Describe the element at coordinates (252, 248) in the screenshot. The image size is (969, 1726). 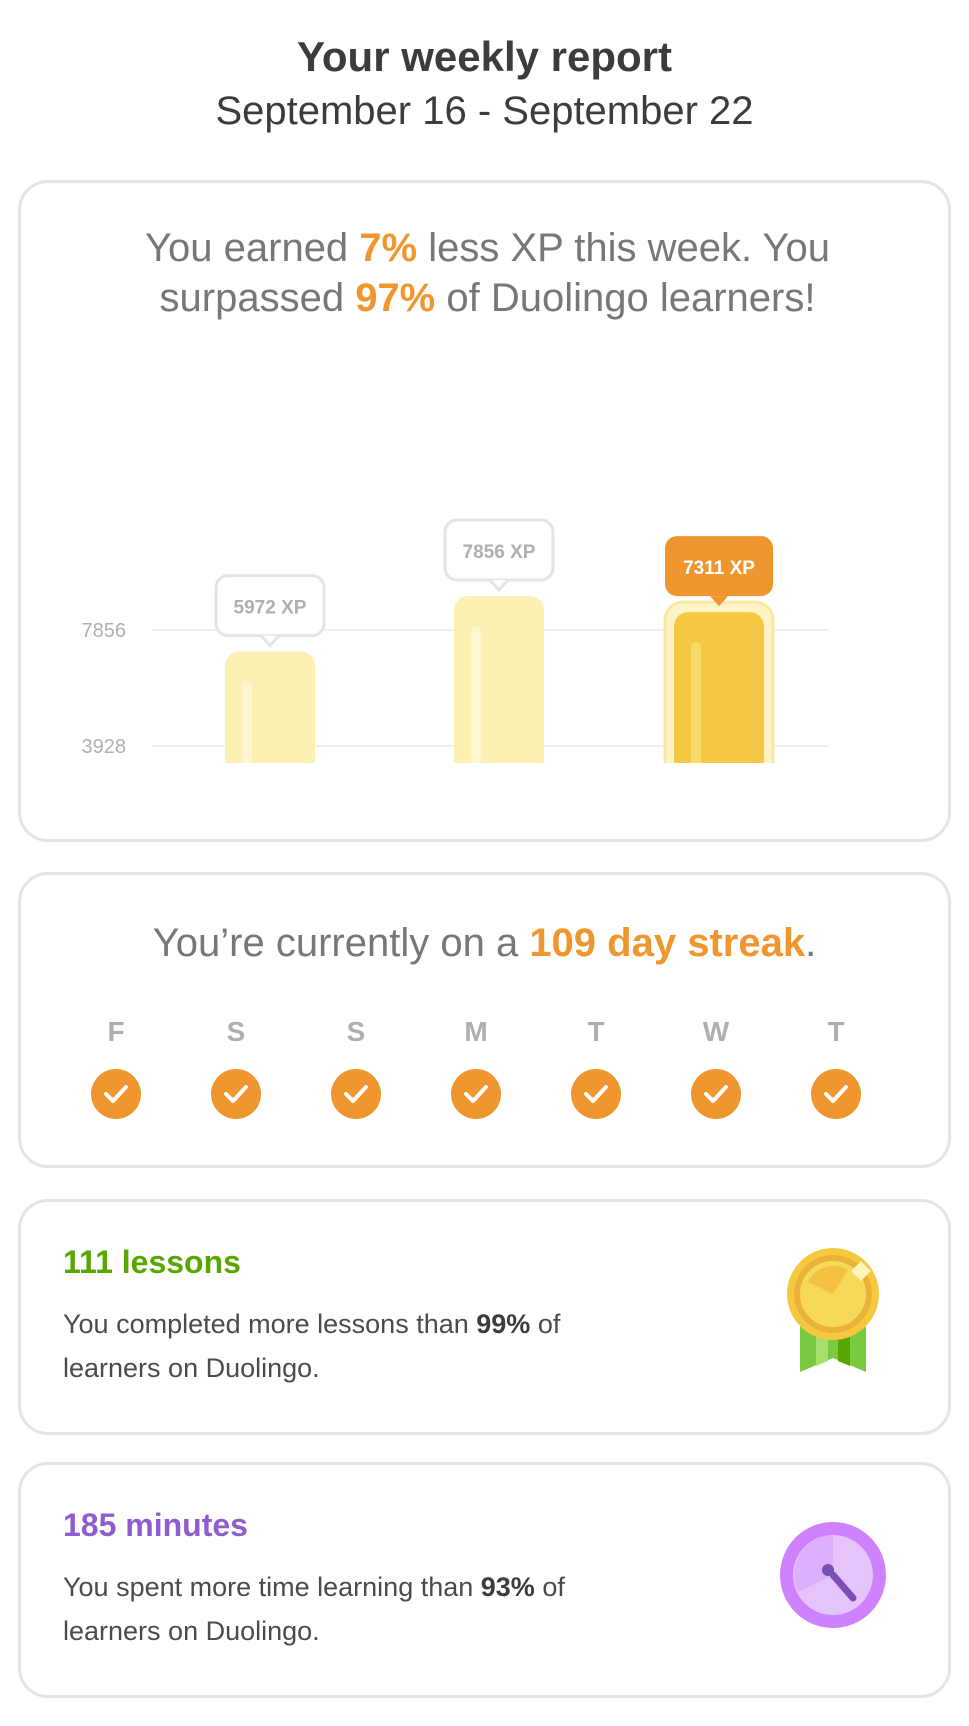
I see `xp-headline-prefix: You earned` at that location.